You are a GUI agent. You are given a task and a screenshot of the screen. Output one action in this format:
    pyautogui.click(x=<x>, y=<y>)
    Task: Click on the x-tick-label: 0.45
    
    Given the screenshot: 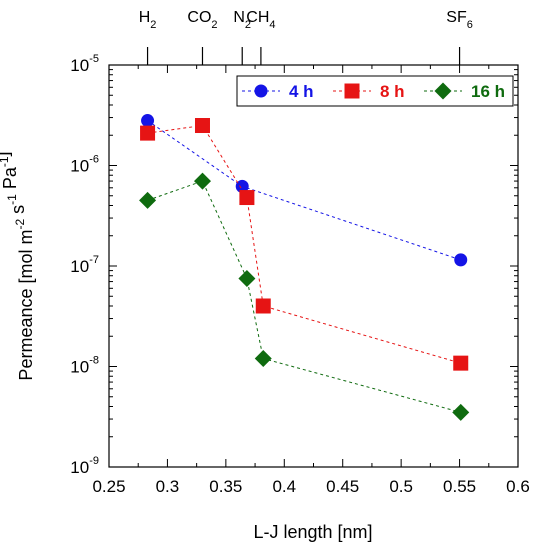 What is the action you would take?
    pyautogui.click(x=342, y=486)
    